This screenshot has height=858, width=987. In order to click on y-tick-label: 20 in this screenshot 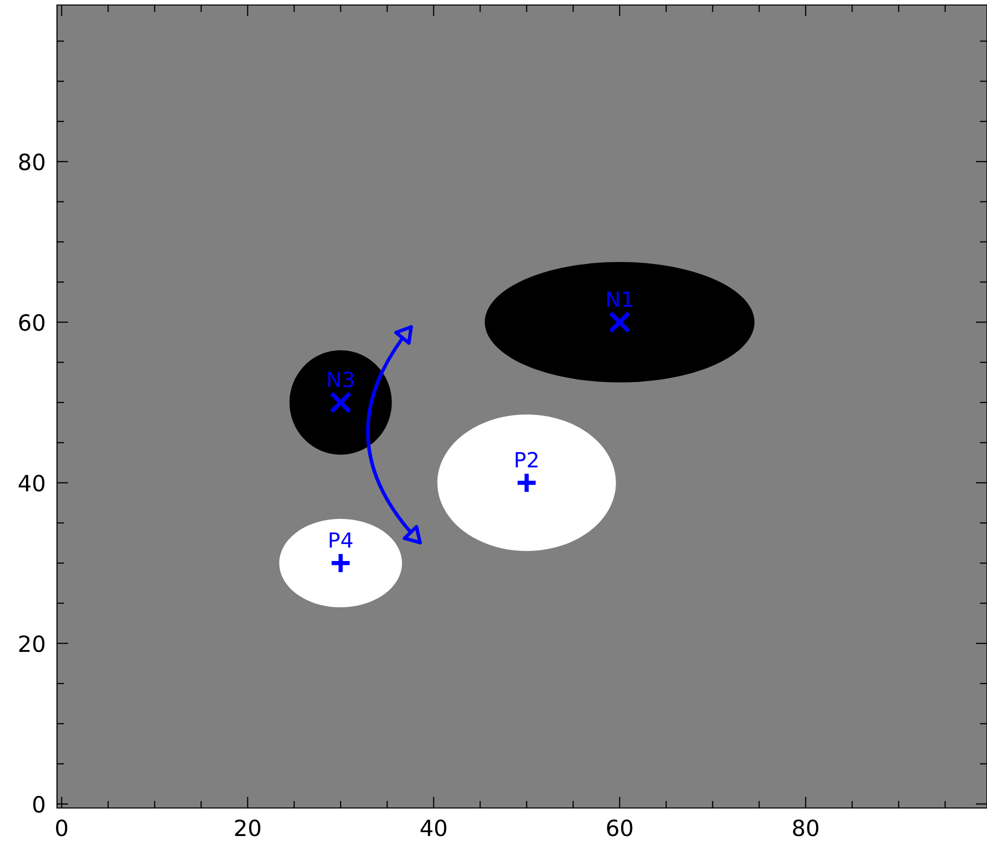, I will do `click(31, 643)`.